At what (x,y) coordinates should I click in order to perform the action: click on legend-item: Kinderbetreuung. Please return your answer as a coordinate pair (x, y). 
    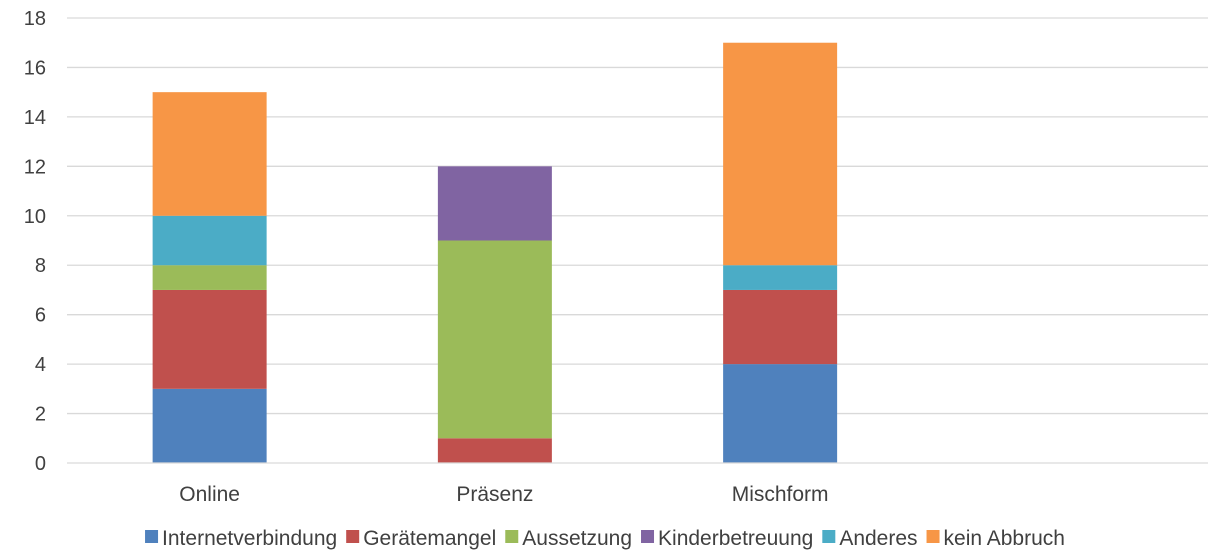
    Looking at the image, I should click on (727, 538).